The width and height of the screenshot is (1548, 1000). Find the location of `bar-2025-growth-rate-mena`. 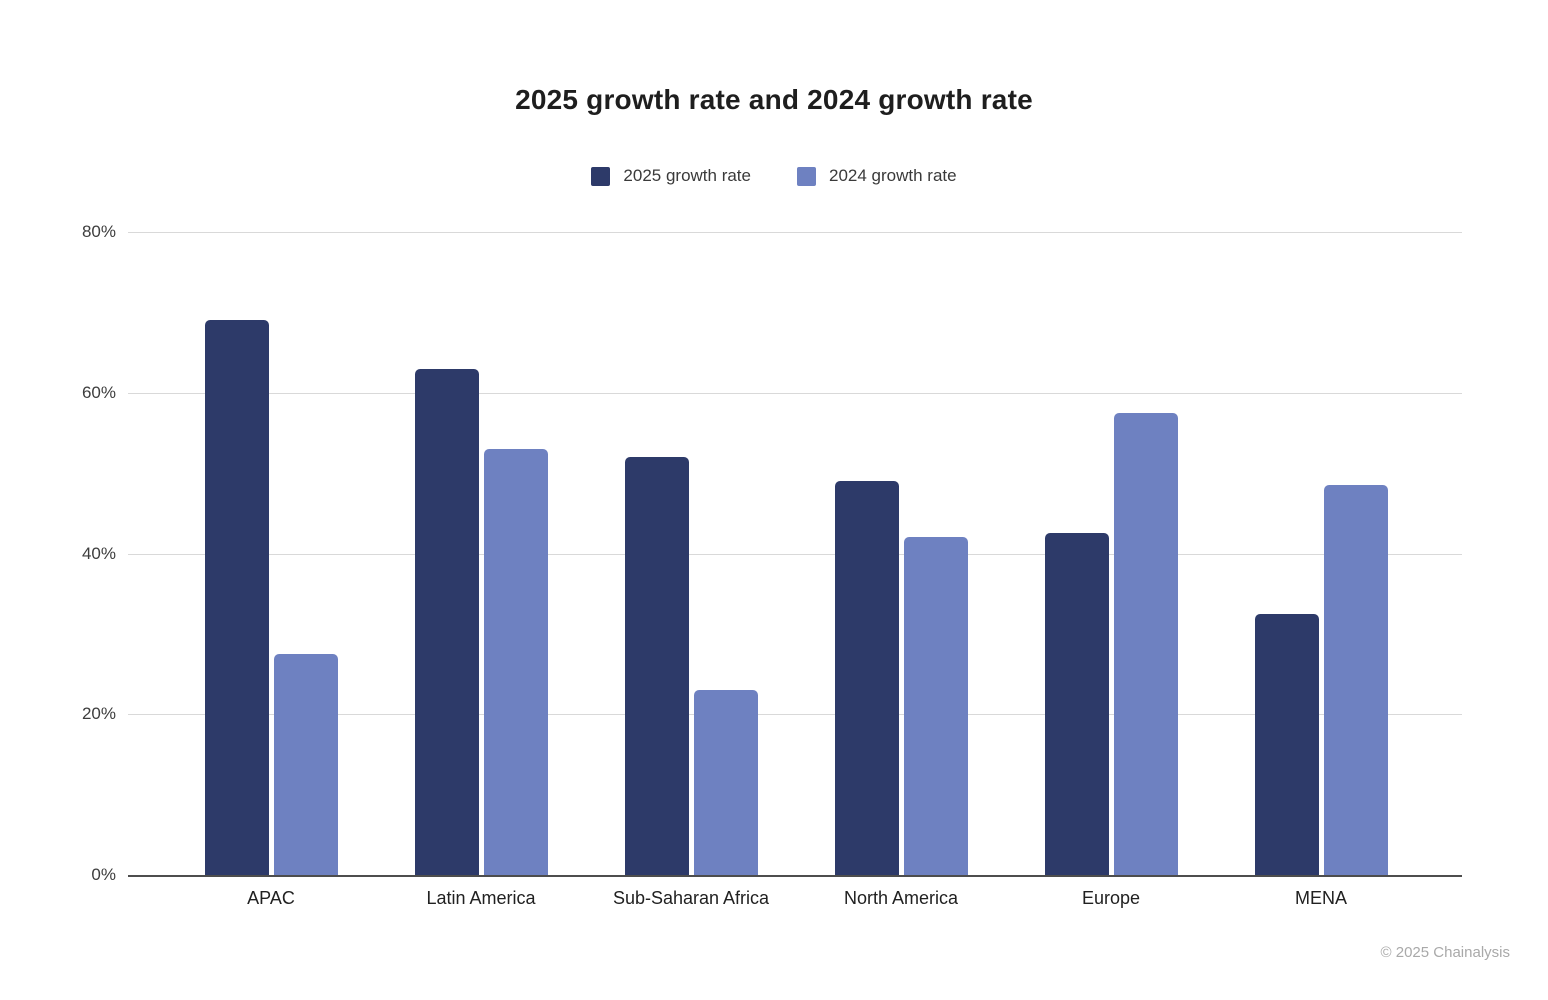

bar-2025-growth-rate-mena is located at coordinates (1286, 744).